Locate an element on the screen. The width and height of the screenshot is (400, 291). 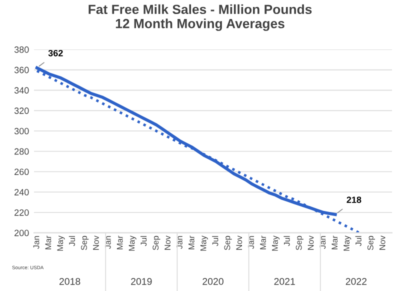
data-label: 362 is located at coordinates (55, 53).